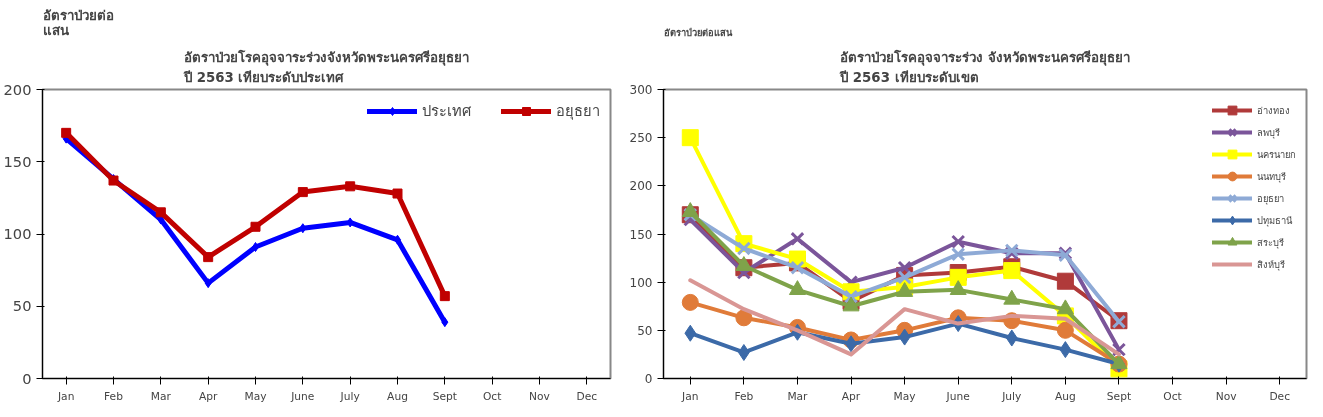 The width and height of the screenshot is (1323, 417). I want to click on legend-label: สระบุรี, so click(1270, 243).